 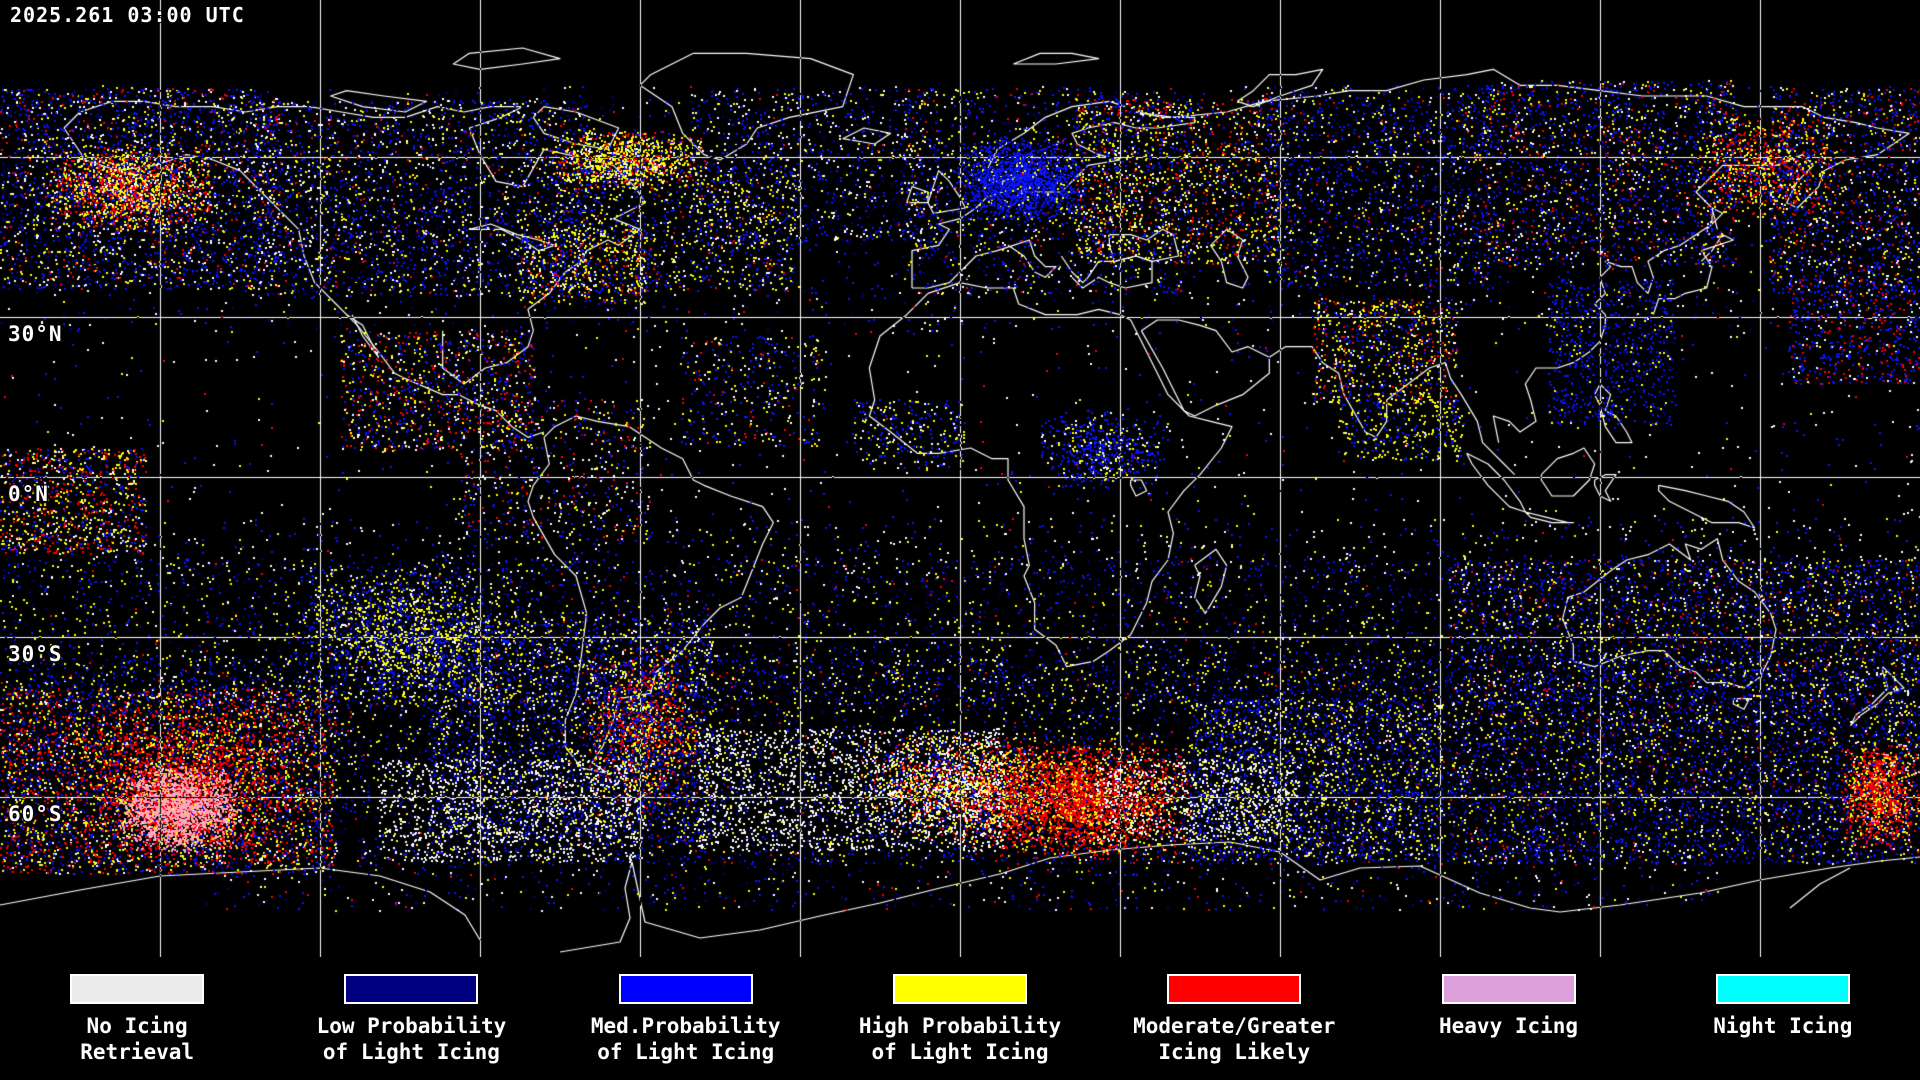 I want to click on legend-label: Med.Probability of Light Icing, so click(x=685, y=1039).